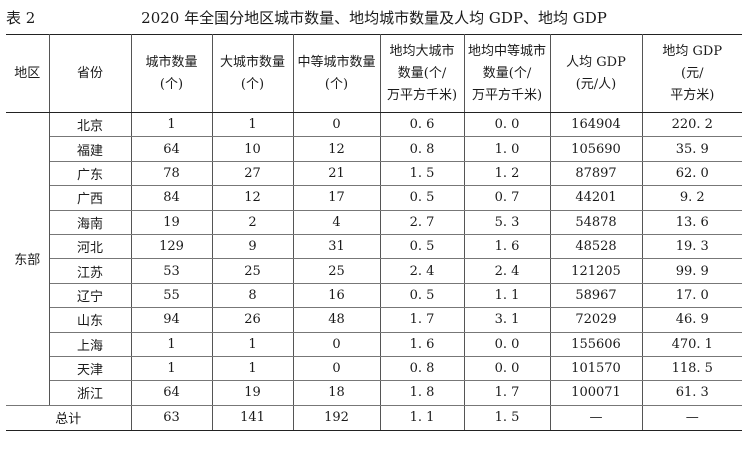 The height and width of the screenshot is (454, 748). What do you see at coordinates (422, 418) in the screenshot?
I see `total-value: 1. 1` at bounding box center [422, 418].